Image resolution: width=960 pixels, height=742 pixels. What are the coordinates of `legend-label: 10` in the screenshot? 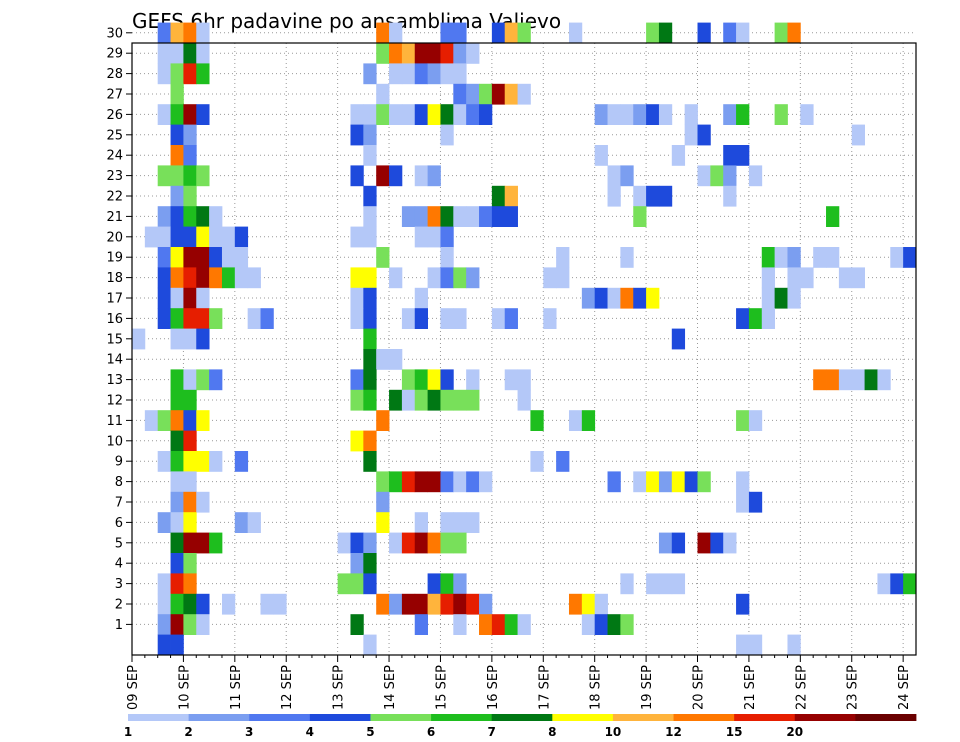 It's located at (613, 732).